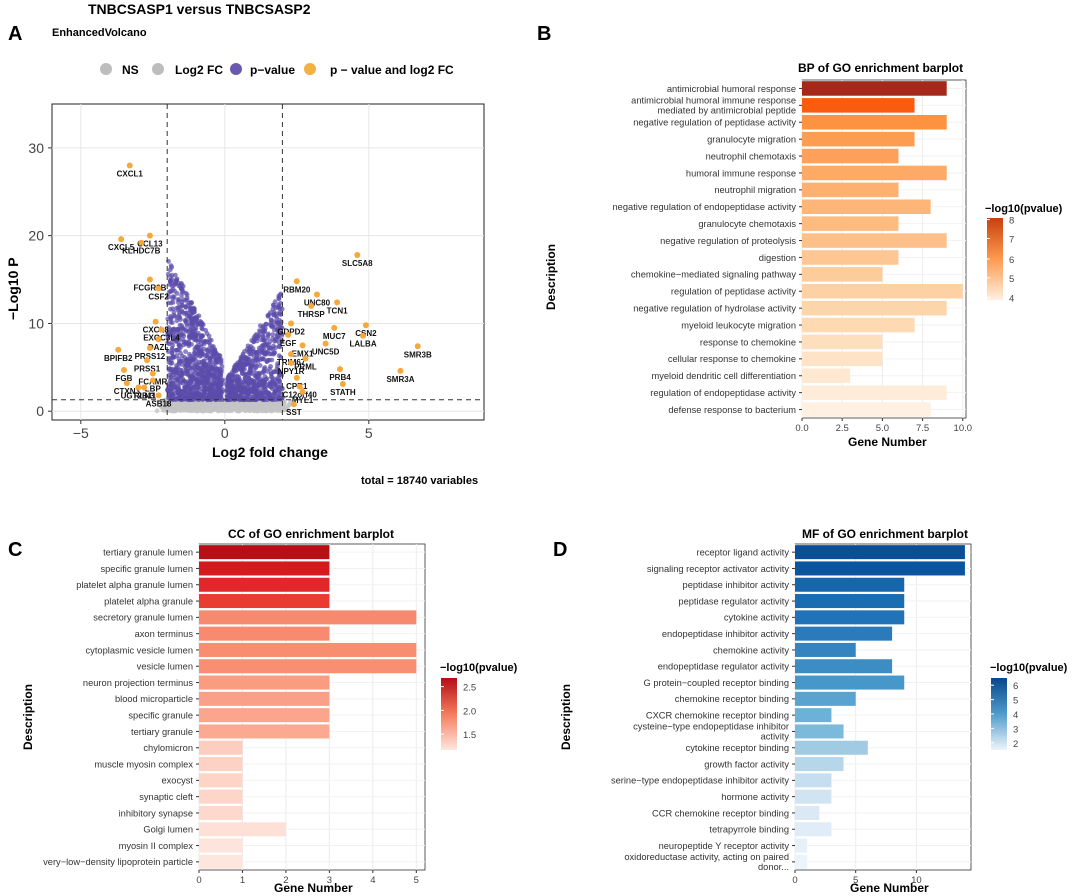 This screenshot has height=896, width=1072. What do you see at coordinates (842, 428) in the screenshot?
I see `x-tick-label: 2.5` at bounding box center [842, 428].